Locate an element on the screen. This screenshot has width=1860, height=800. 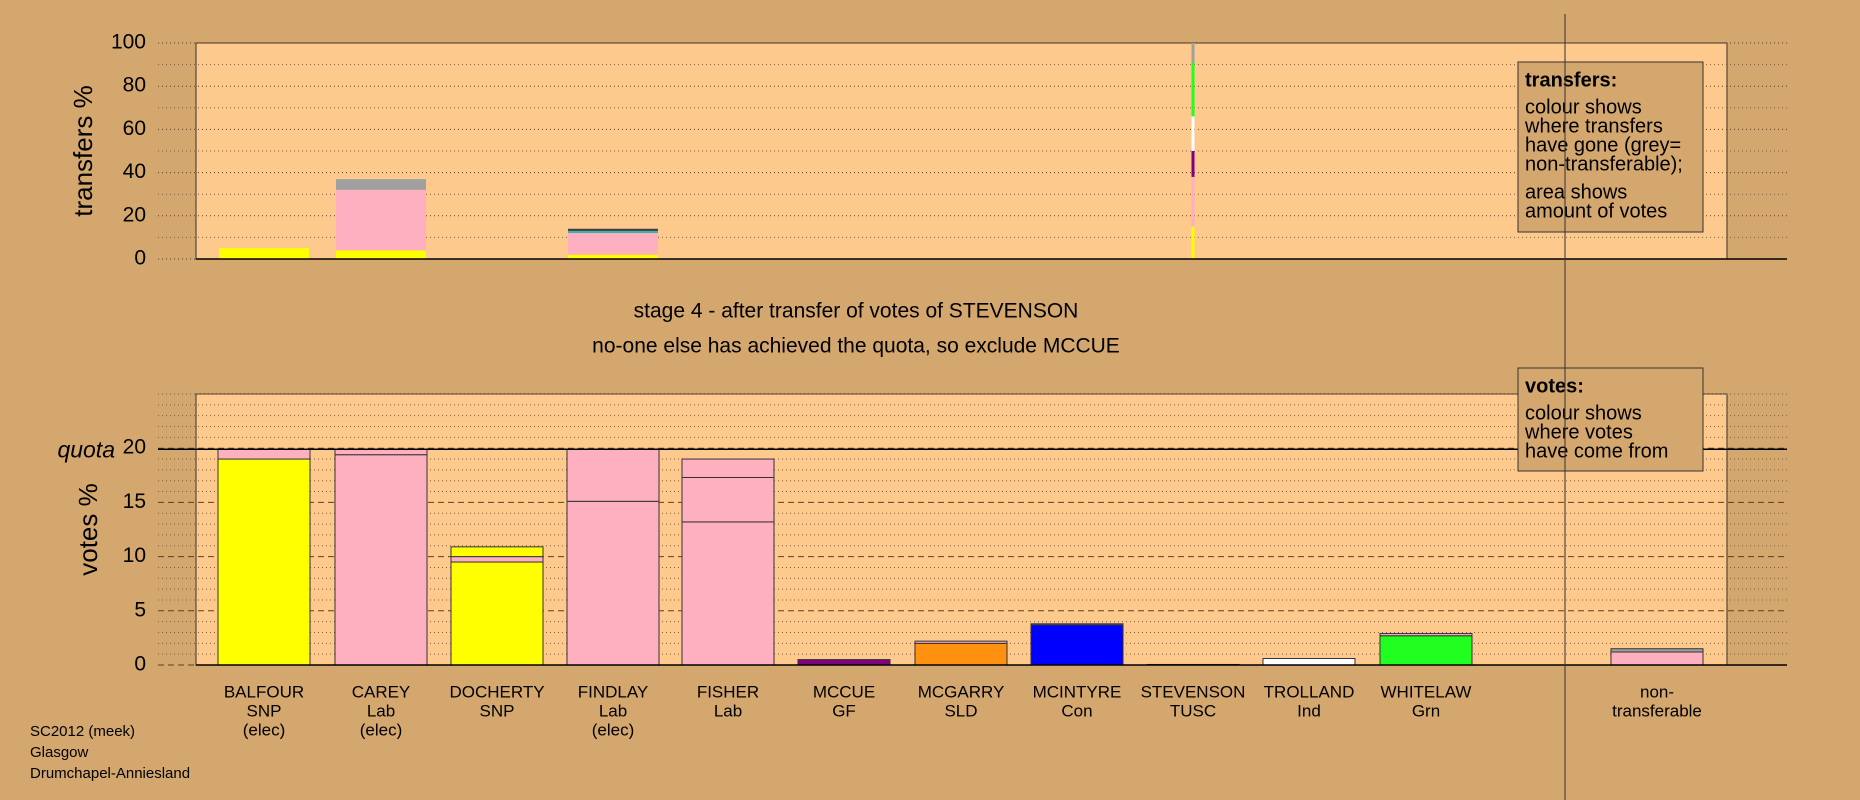
legend-text: have gone (grey= is located at coordinates (1603, 145).